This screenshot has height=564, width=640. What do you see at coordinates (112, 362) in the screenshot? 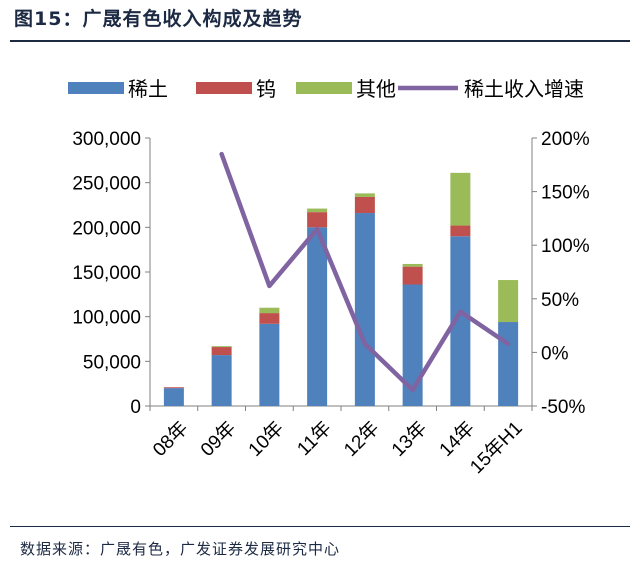
I see `left-y-tick-label: 50,000` at bounding box center [112, 362].